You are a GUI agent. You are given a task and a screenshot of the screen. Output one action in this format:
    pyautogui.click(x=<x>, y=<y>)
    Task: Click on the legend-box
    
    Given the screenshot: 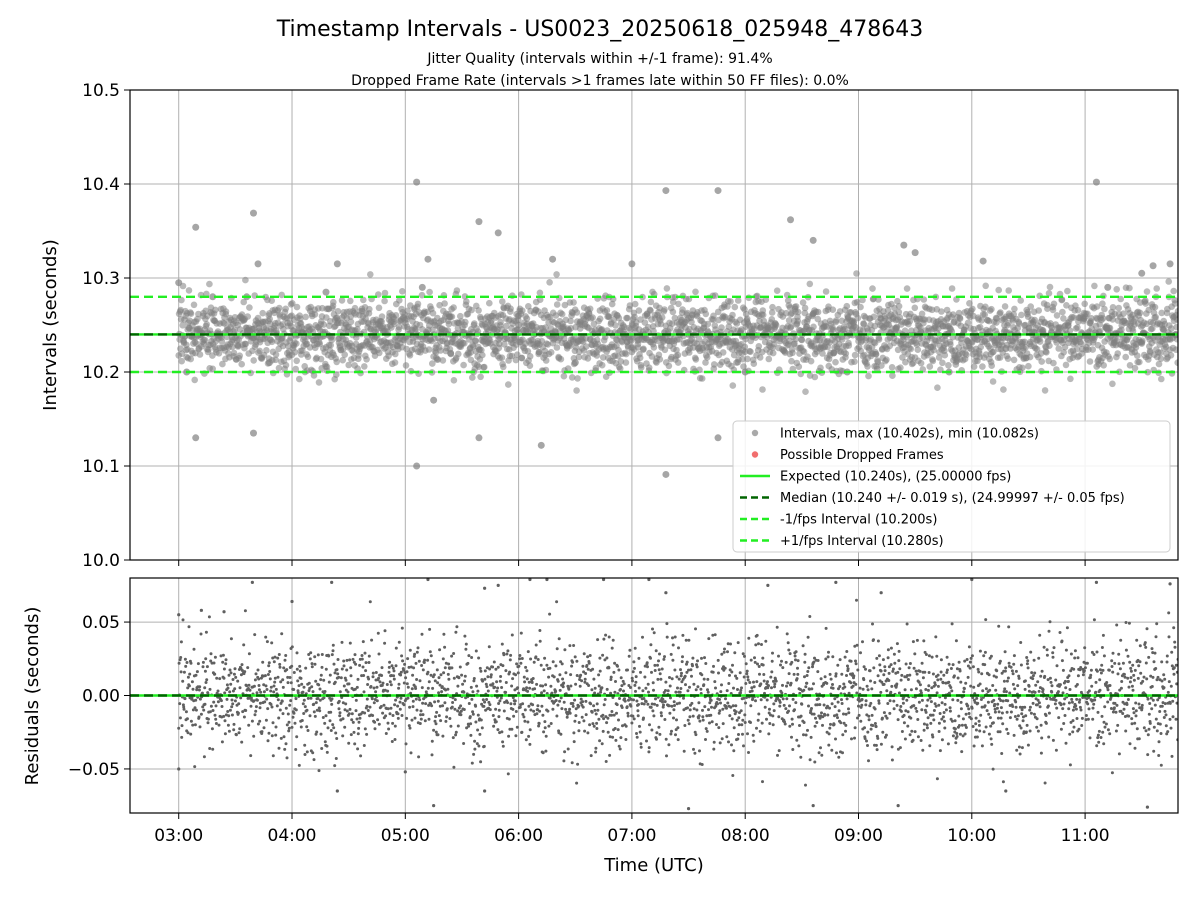 What is the action you would take?
    pyautogui.click(x=951, y=486)
    